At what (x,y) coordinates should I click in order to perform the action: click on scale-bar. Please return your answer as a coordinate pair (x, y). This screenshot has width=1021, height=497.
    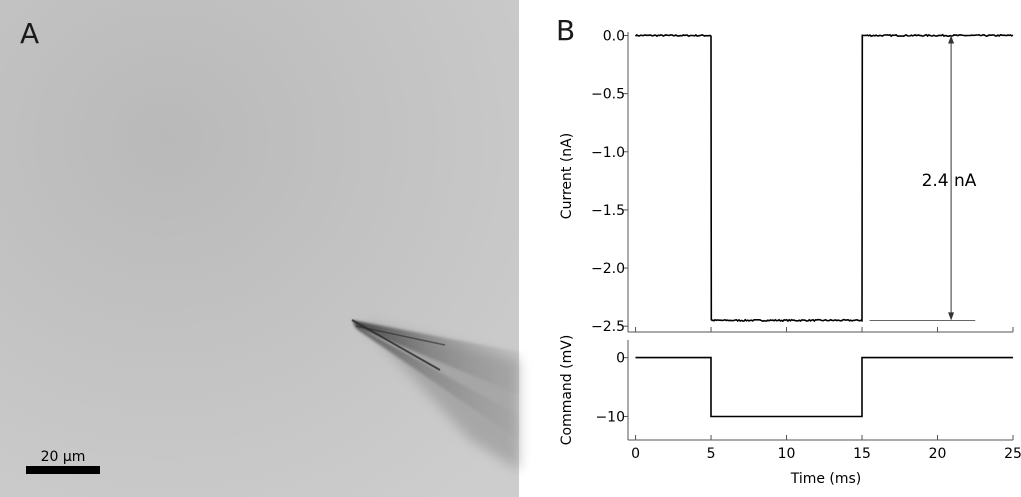
    Looking at the image, I should click on (63, 470).